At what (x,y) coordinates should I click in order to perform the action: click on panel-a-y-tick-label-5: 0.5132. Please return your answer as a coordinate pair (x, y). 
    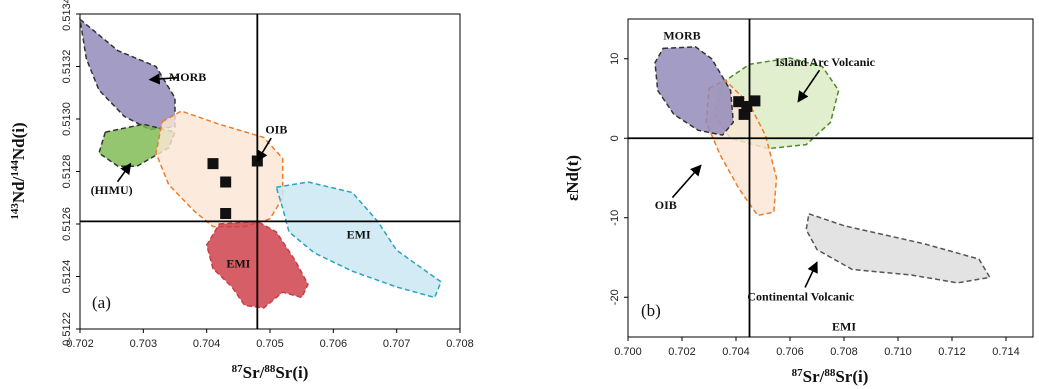
    Looking at the image, I should click on (67, 67).